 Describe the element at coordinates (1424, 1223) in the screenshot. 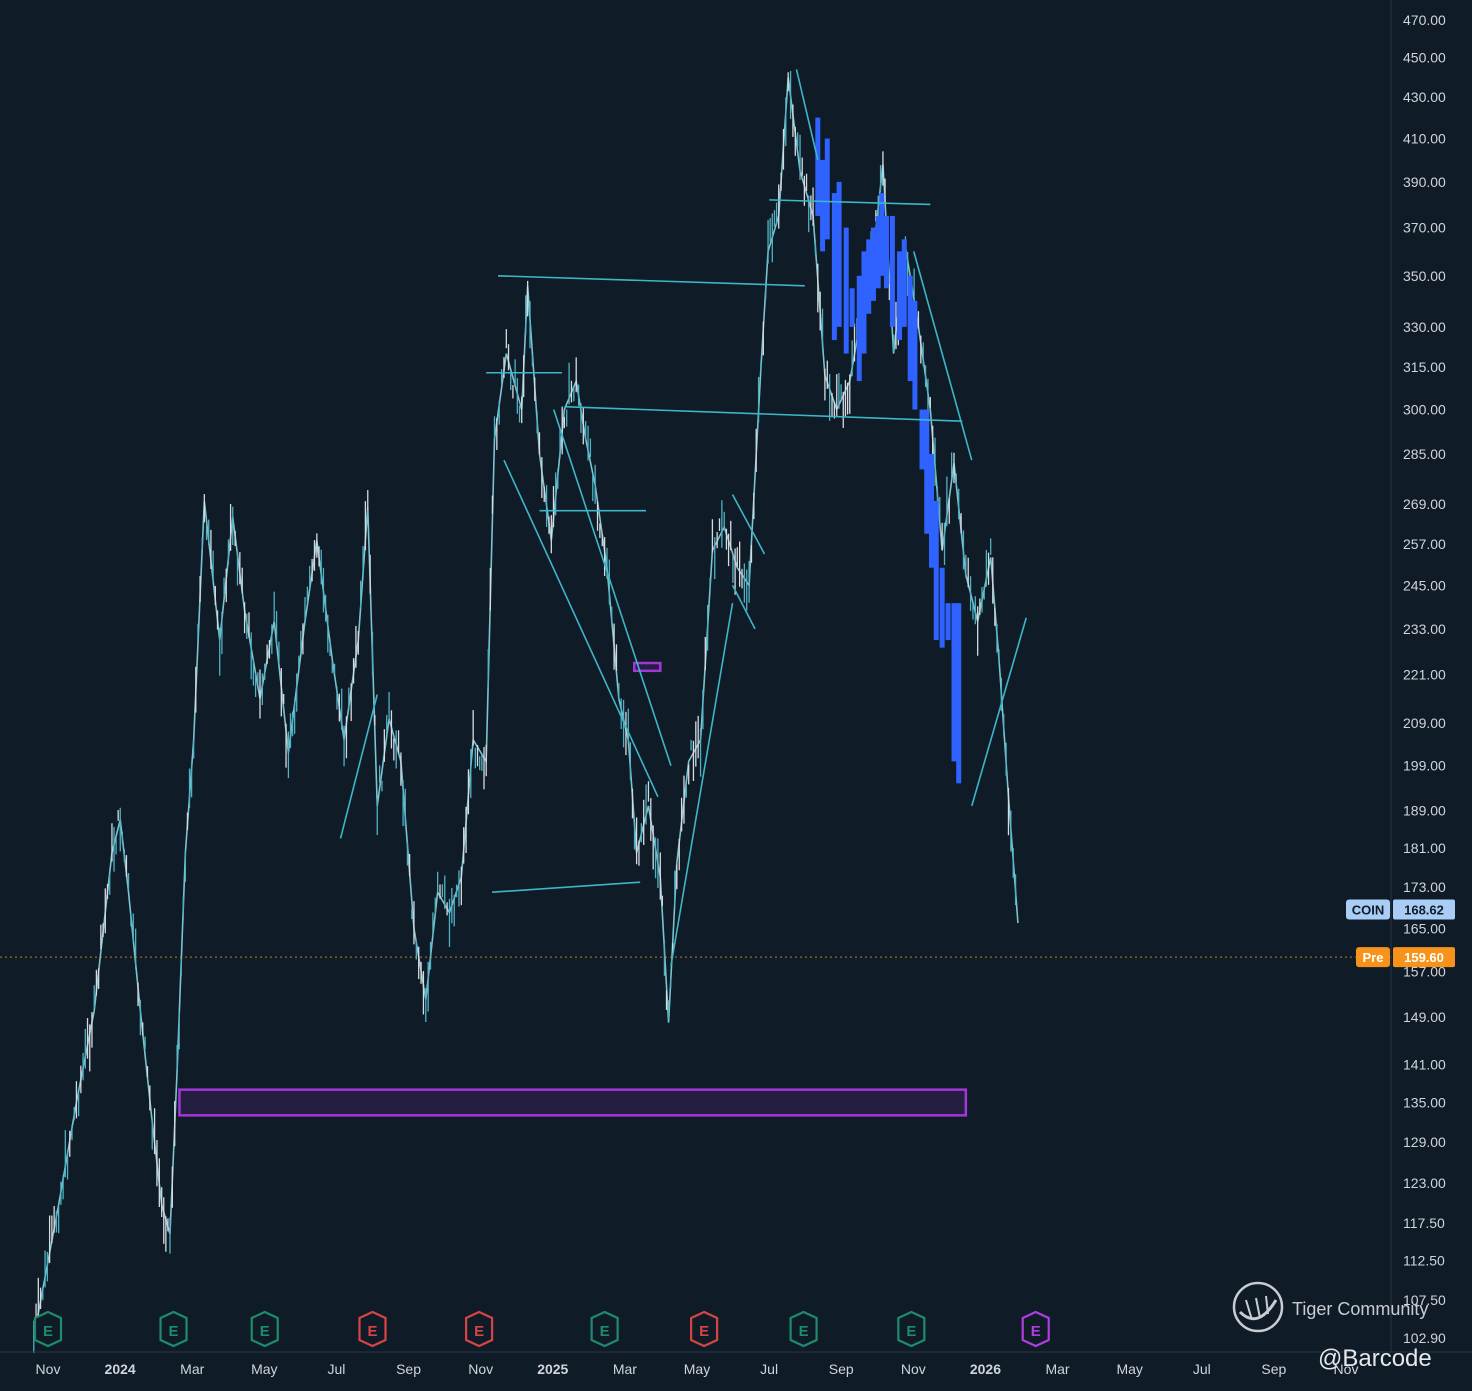

I see `y-tick-label: 117.50` at that location.